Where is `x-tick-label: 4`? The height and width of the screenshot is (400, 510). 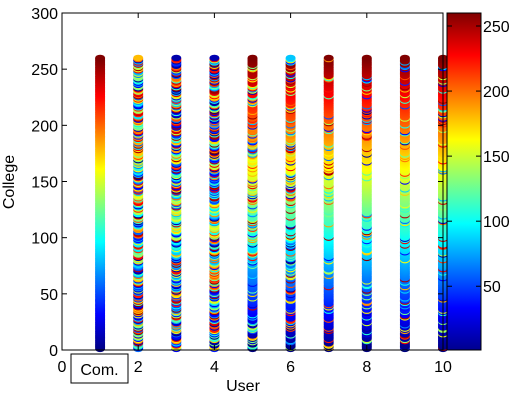
x-tick-label: 4 is located at coordinates (214, 367).